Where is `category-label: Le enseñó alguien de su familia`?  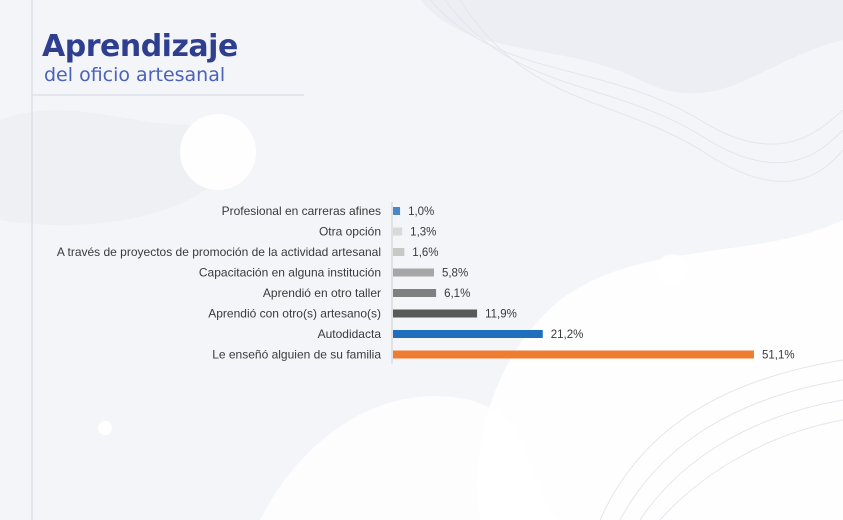 category-label: Le enseñó alguien de su familia is located at coordinates (296, 355).